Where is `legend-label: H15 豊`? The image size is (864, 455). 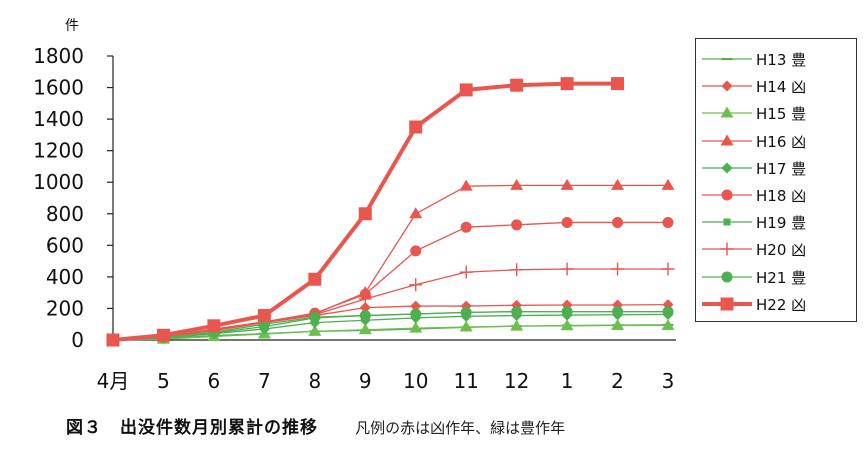
legend-label: H15 豊 is located at coordinates (781, 114).